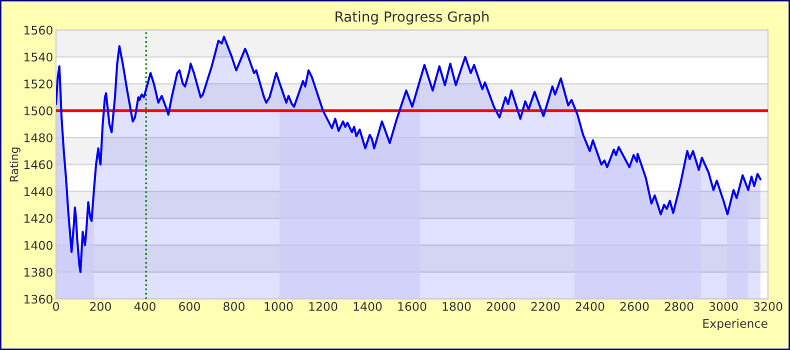 Image resolution: width=790 pixels, height=350 pixels. Describe the element at coordinates (145, 306) in the screenshot. I see `x-tick-label: 400` at that location.